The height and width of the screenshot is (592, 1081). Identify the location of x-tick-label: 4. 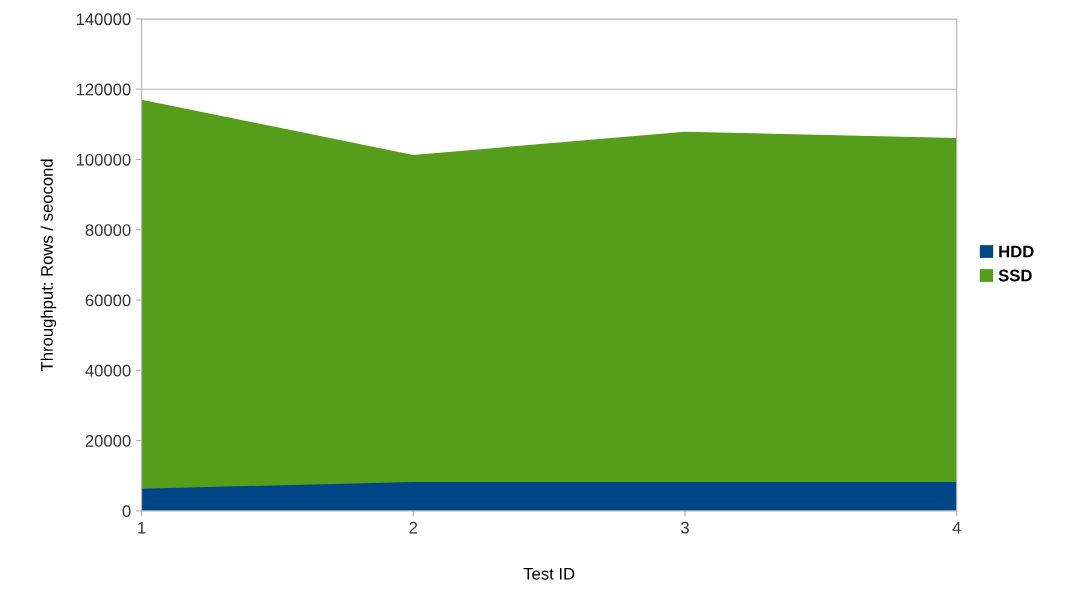
(956, 527).